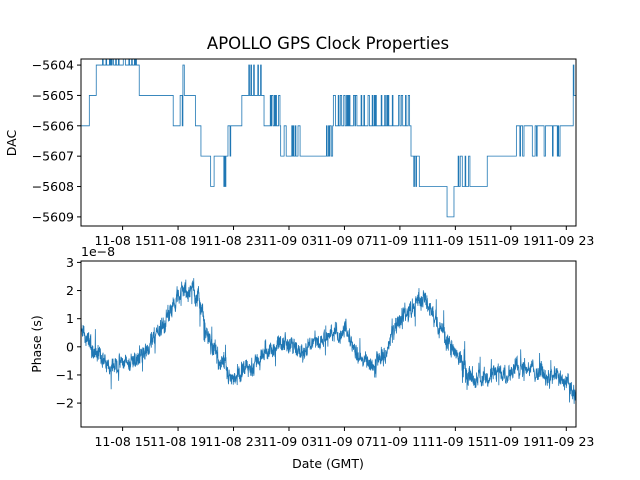 The height and width of the screenshot is (480, 640). What do you see at coordinates (400, 441) in the screenshot?
I see `phase-x-tick-label: 11-09 11` at bounding box center [400, 441].